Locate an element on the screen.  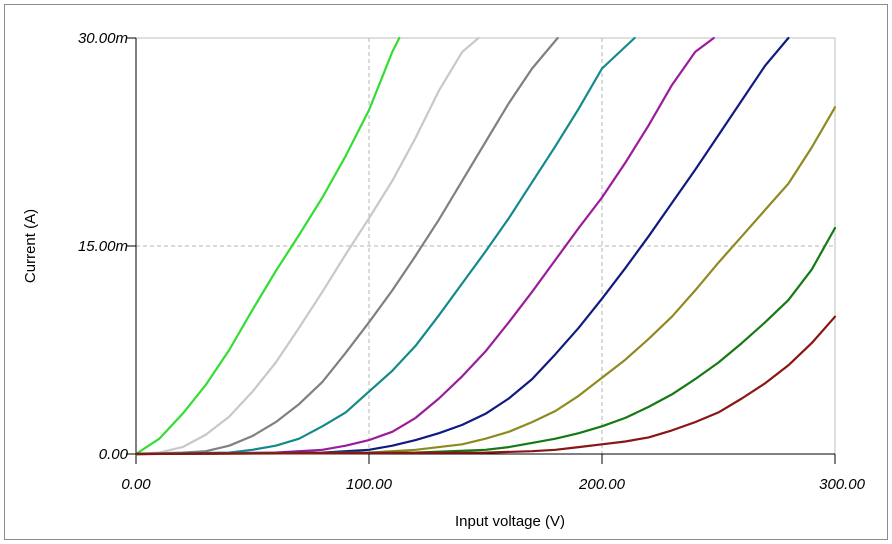
x-tick-label: 100.00 is located at coordinates (369, 484).